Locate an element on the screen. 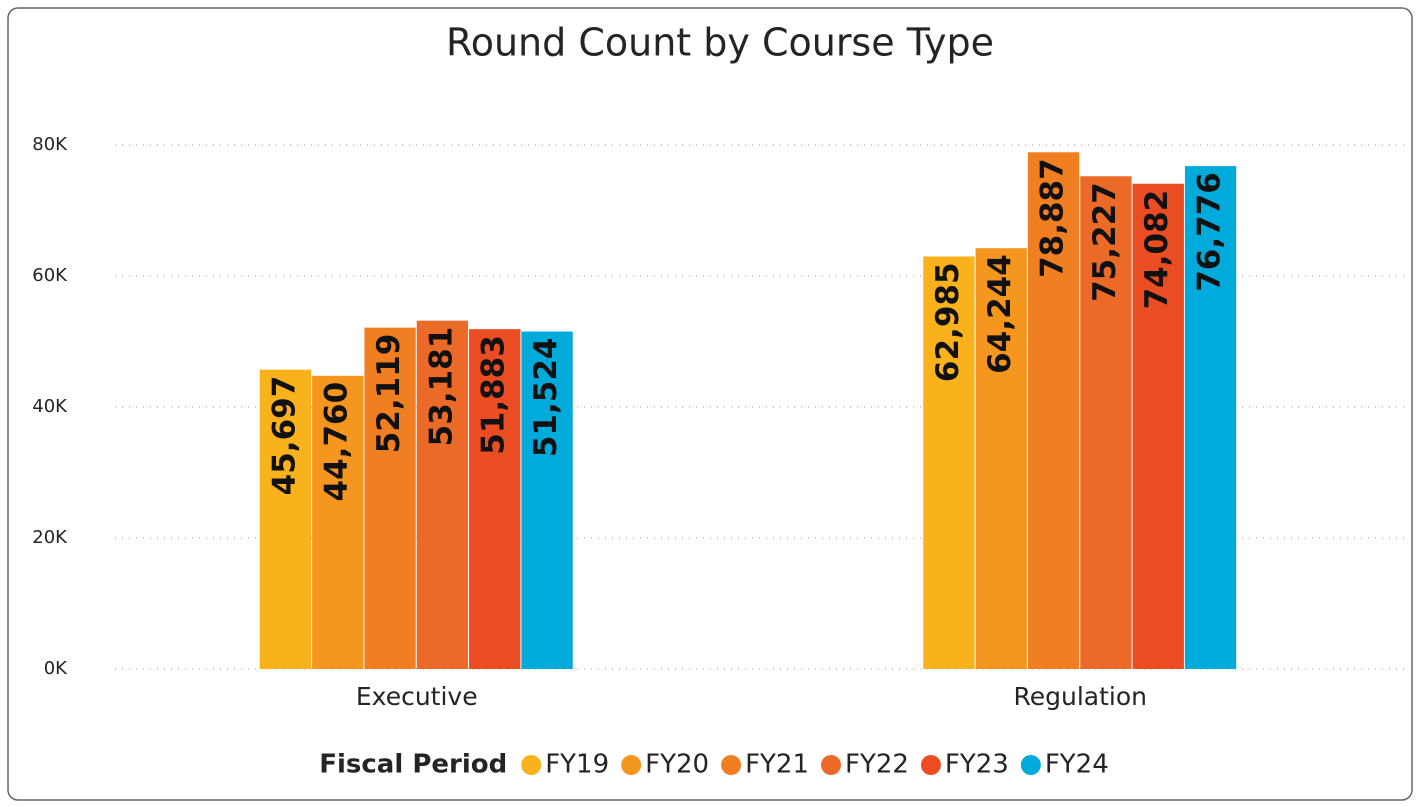 This screenshot has height=807, width=1420. y-tick-label: 40K is located at coordinates (50, 406).